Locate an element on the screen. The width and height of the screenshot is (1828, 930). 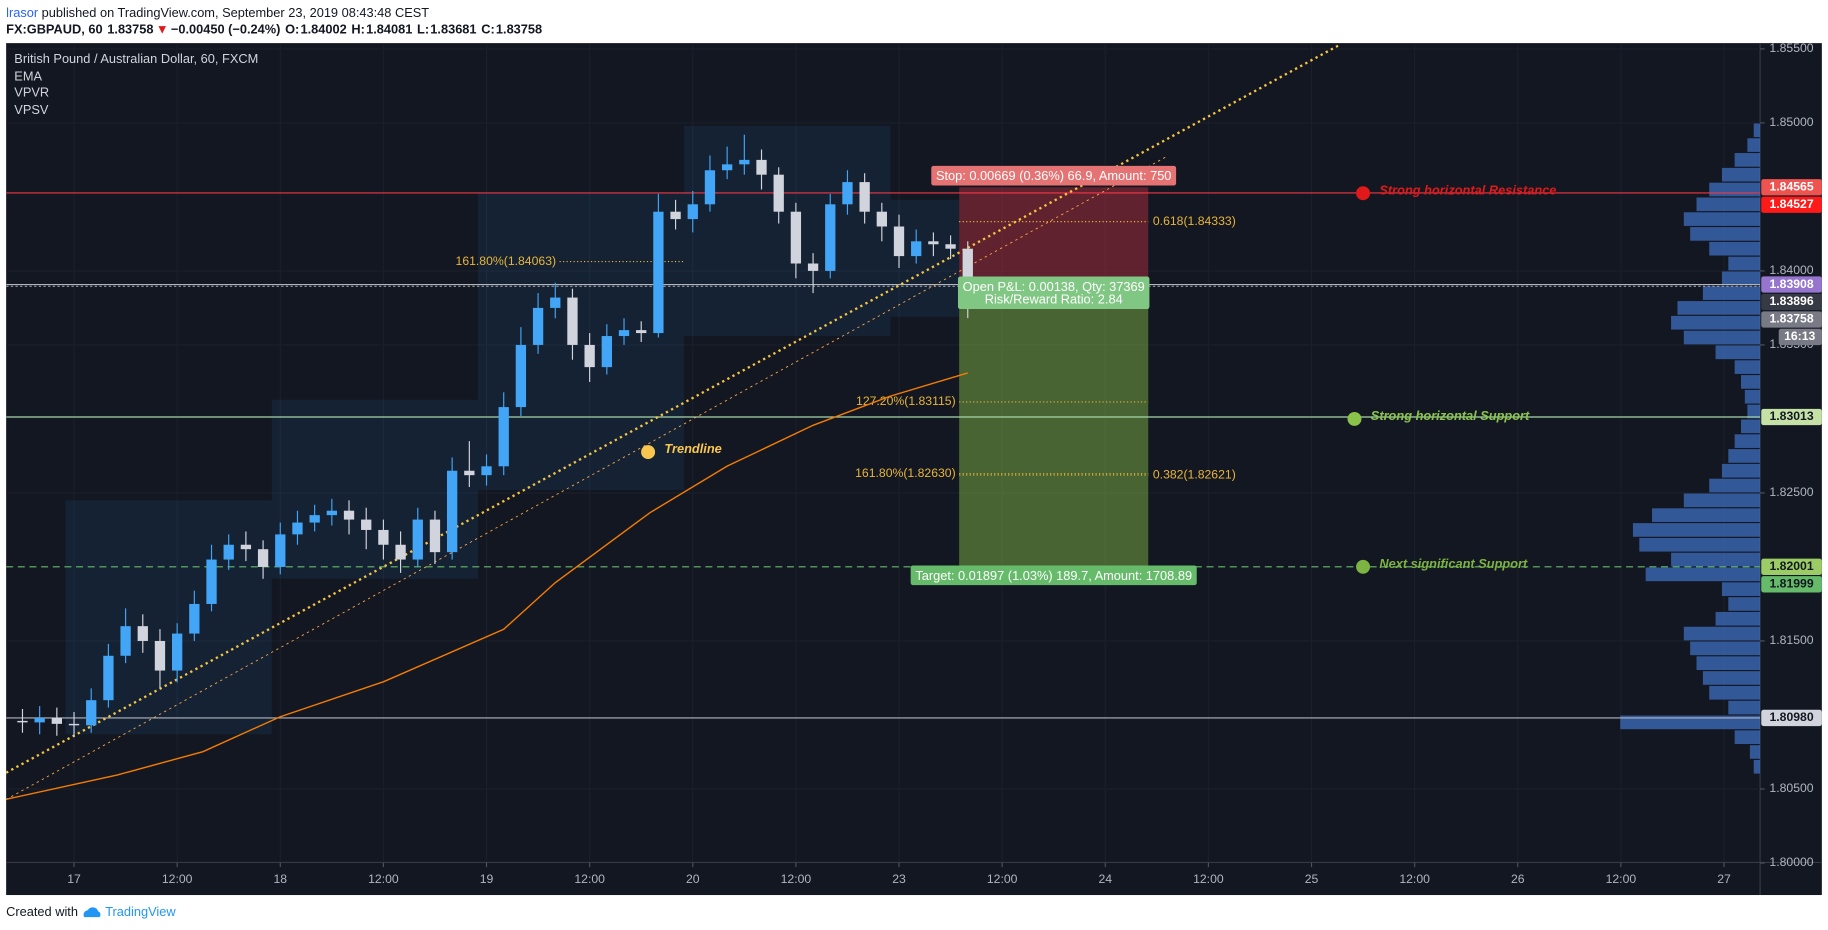
x-tick-label: 20 is located at coordinates (693, 879).